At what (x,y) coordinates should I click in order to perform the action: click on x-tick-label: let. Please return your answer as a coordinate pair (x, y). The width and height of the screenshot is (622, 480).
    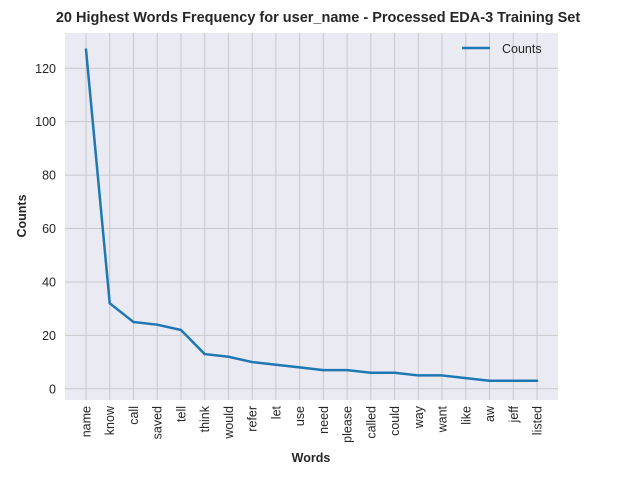
    Looking at the image, I should click on (276, 412).